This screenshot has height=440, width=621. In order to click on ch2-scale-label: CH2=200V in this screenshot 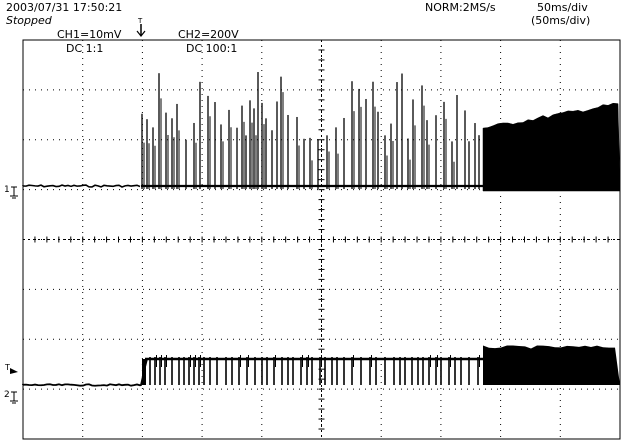, I will do `click(208, 34)`.